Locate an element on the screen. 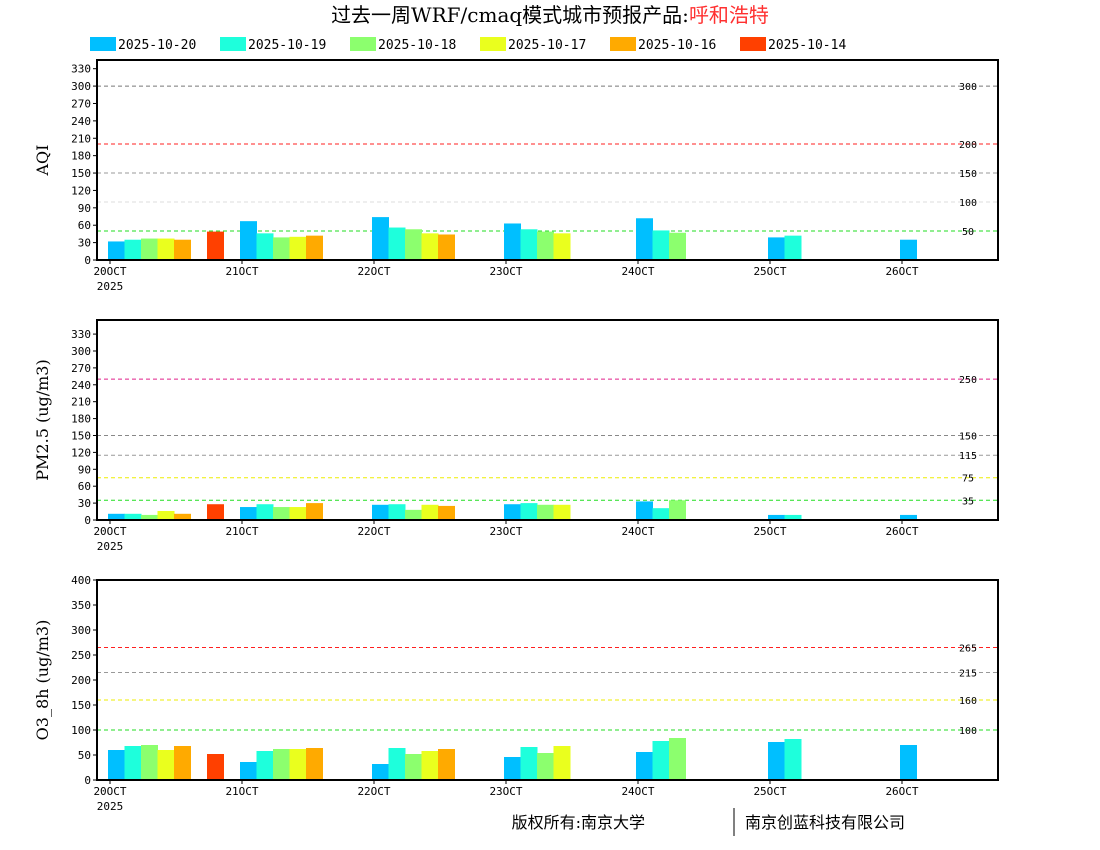 The width and height of the screenshot is (1100, 850). legend-label: 2025-10-19 is located at coordinates (287, 45).